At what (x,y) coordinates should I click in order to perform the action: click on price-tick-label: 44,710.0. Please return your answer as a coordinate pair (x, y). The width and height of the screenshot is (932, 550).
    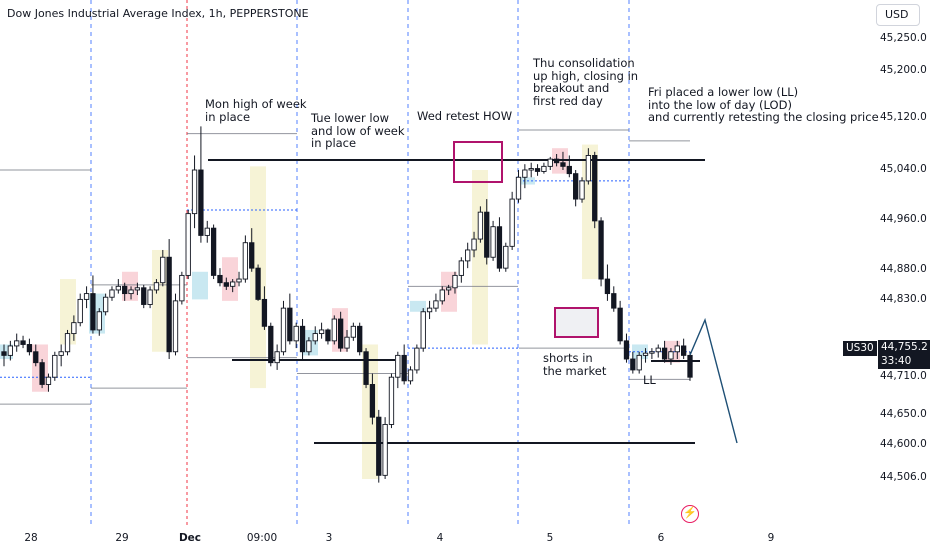
    Looking at the image, I should click on (903, 376).